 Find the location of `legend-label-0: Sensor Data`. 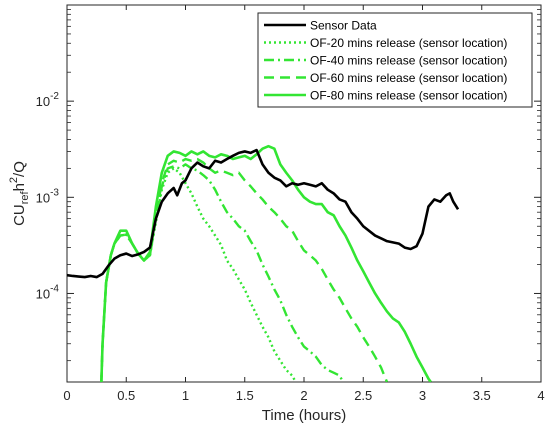

legend-label-0: Sensor Data is located at coordinates (343, 26).